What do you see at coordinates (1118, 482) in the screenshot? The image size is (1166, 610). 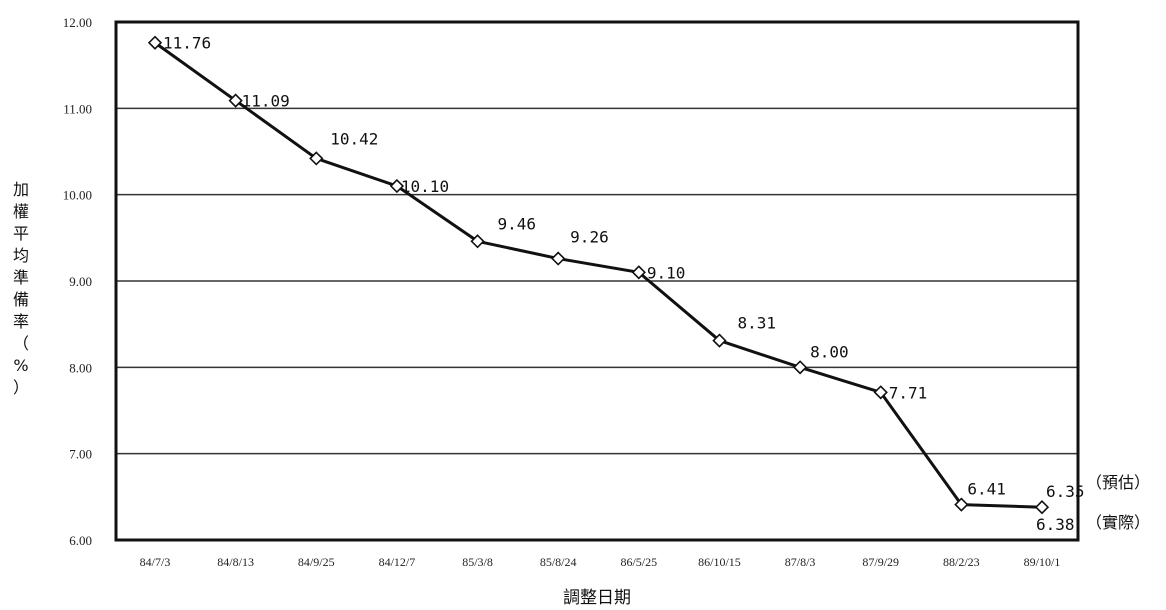 I see `estimate-note: （預估）` at bounding box center [1118, 482].